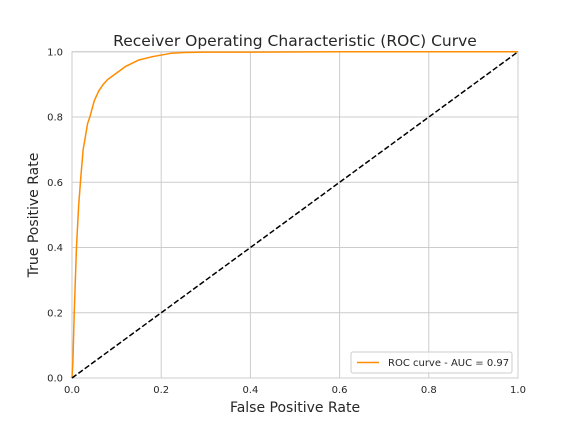 This screenshot has width=576, height=432. I want to click on y-tick-label: 0.8, so click(55, 118).